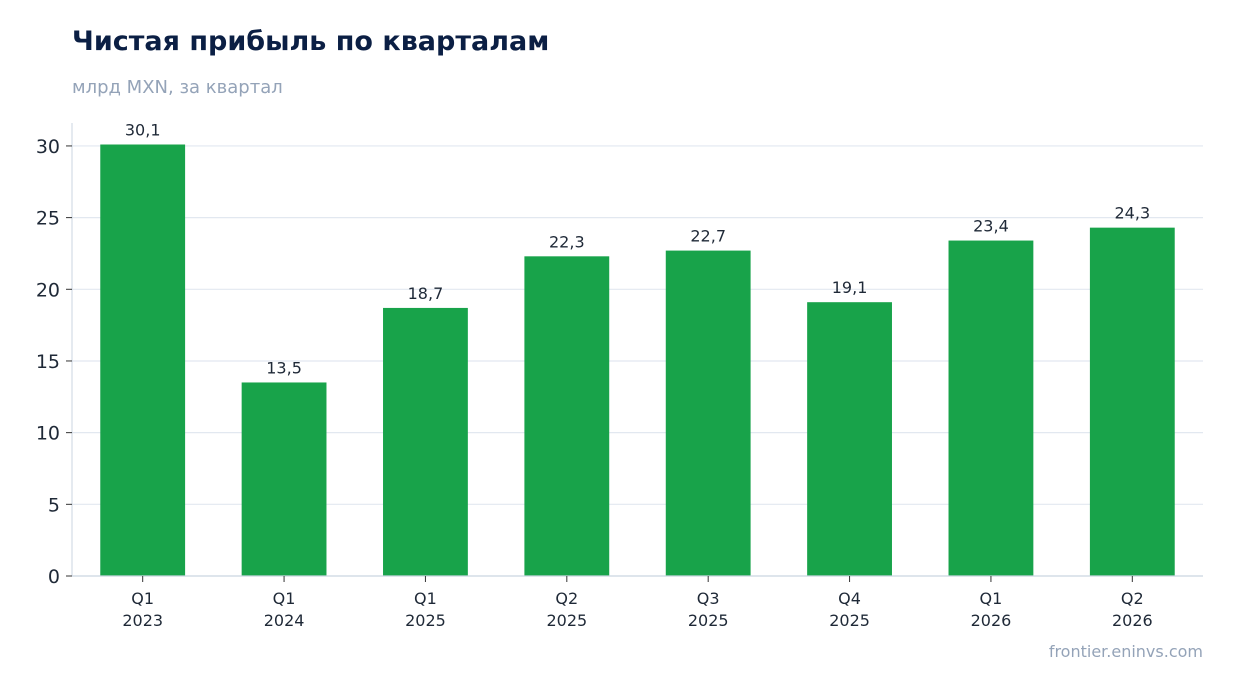 The image size is (1234, 693). I want to click on y-tick-label: 30, so click(48, 147).